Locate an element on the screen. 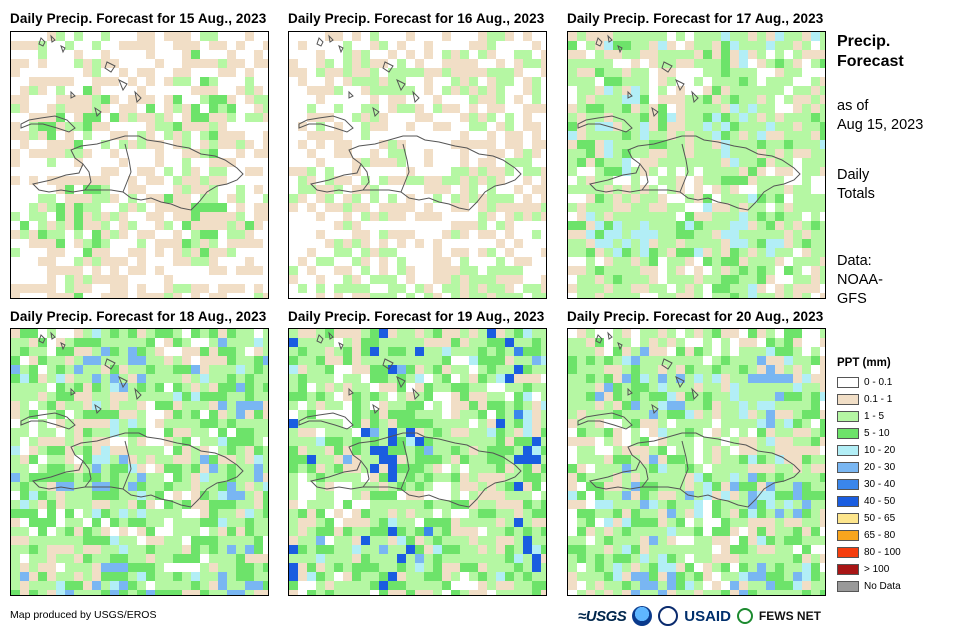  as-of-date: as of Aug 15, 2023 is located at coordinates (880, 115).